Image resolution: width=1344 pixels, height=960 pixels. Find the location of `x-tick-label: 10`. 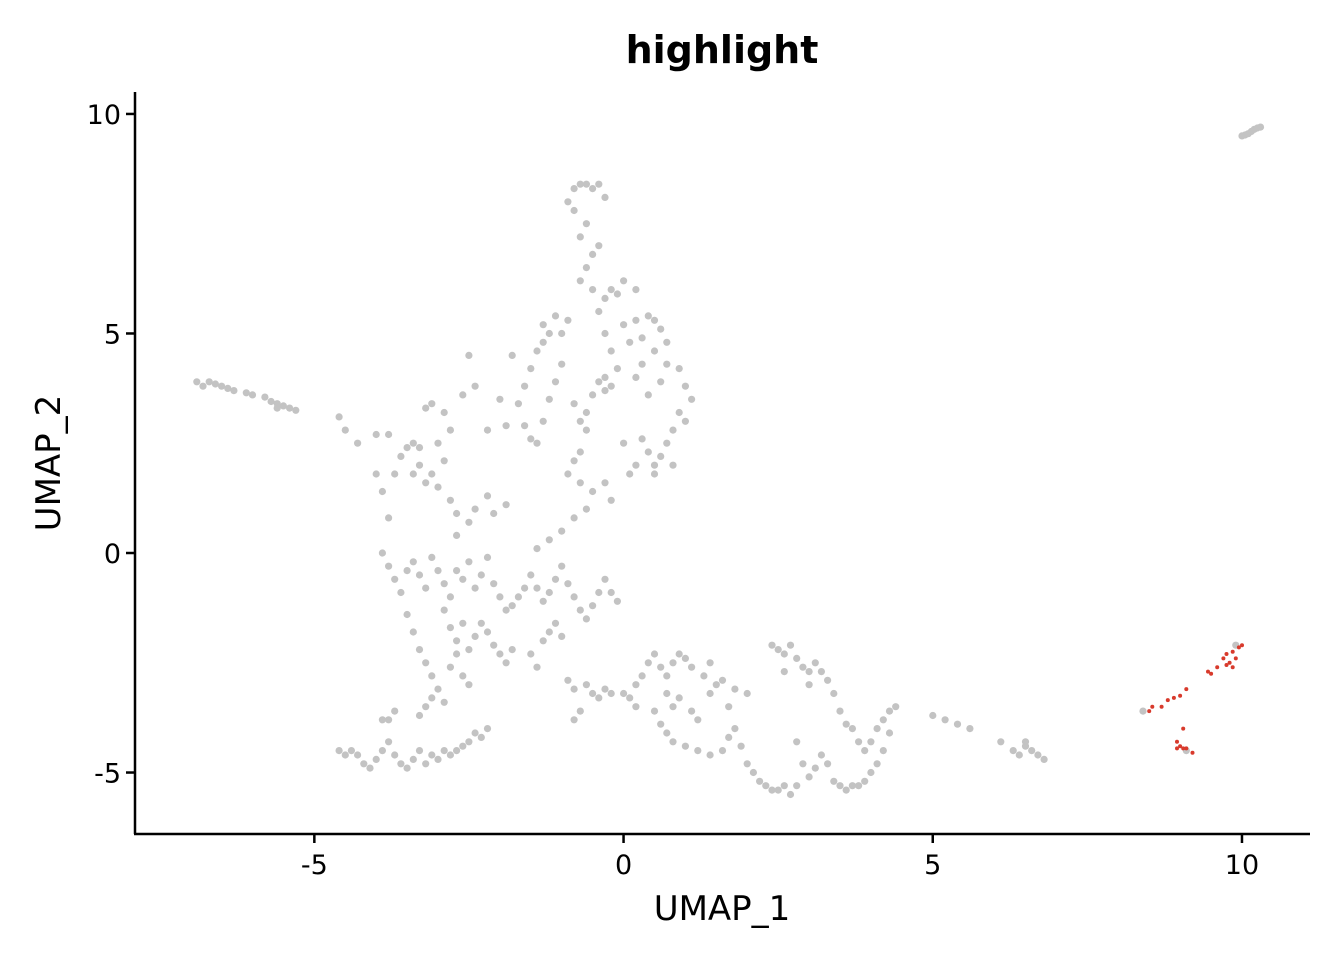

x-tick-label: 10 is located at coordinates (1242, 865).